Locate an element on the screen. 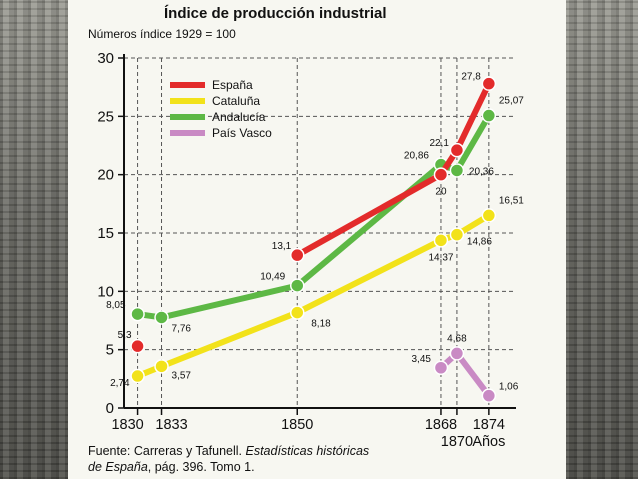 The image size is (638, 479). data-label: 25,07 is located at coordinates (511, 101).